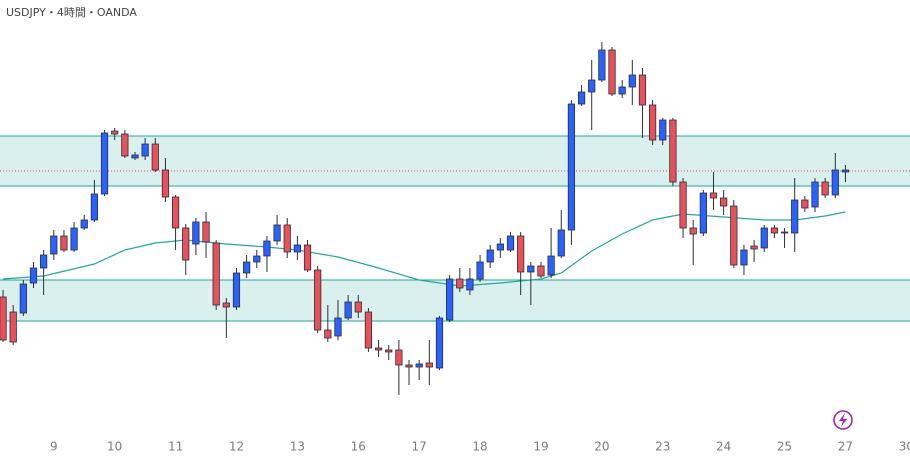 Image resolution: width=910 pixels, height=459 pixels. I want to click on x-tick-label: 20, so click(601, 447).